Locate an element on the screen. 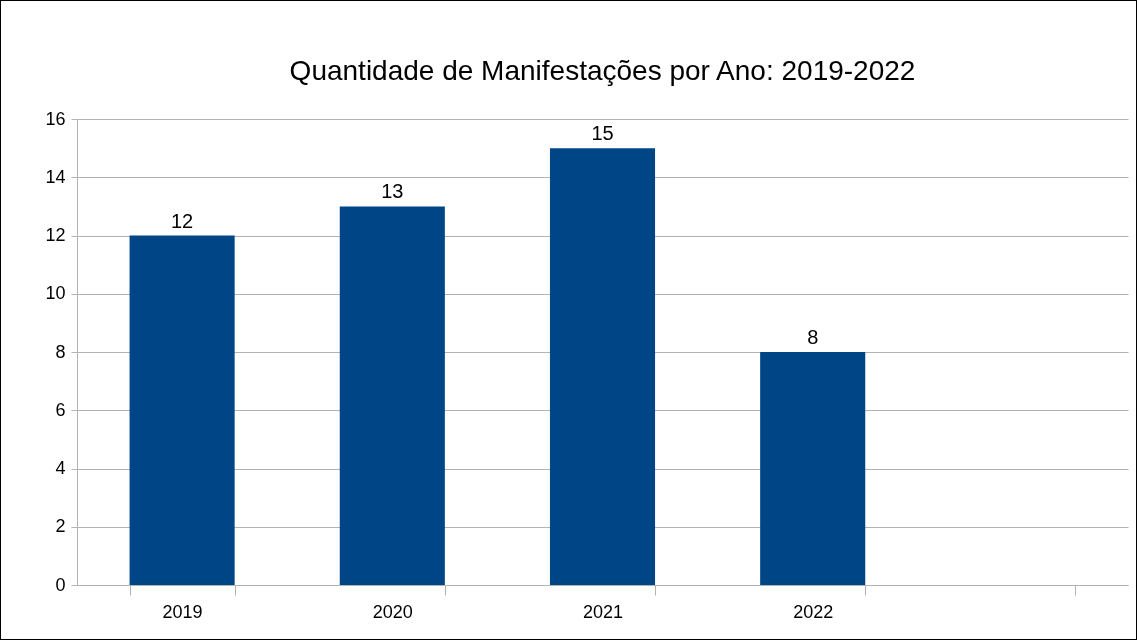  x-tick-label: 2019 is located at coordinates (182, 611).